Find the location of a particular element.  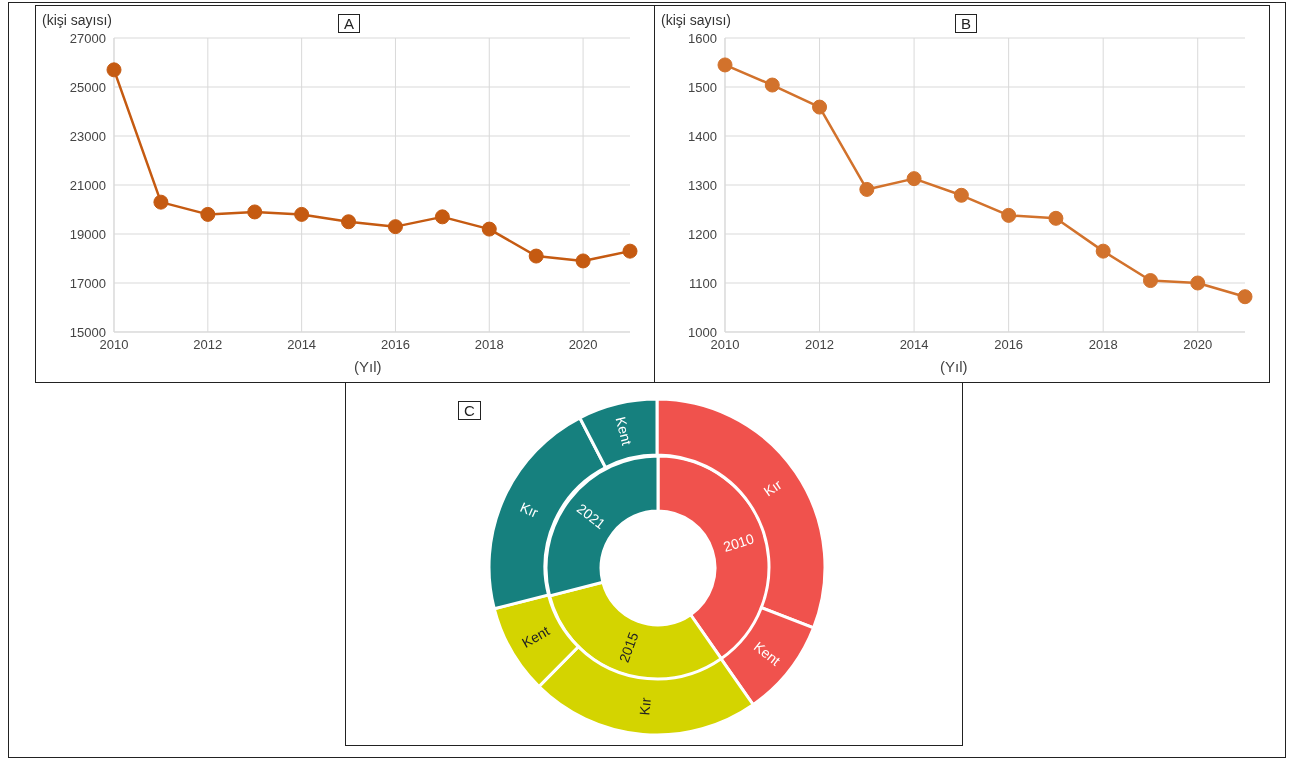

y-tick-label: 1200 is located at coordinates (702, 234).